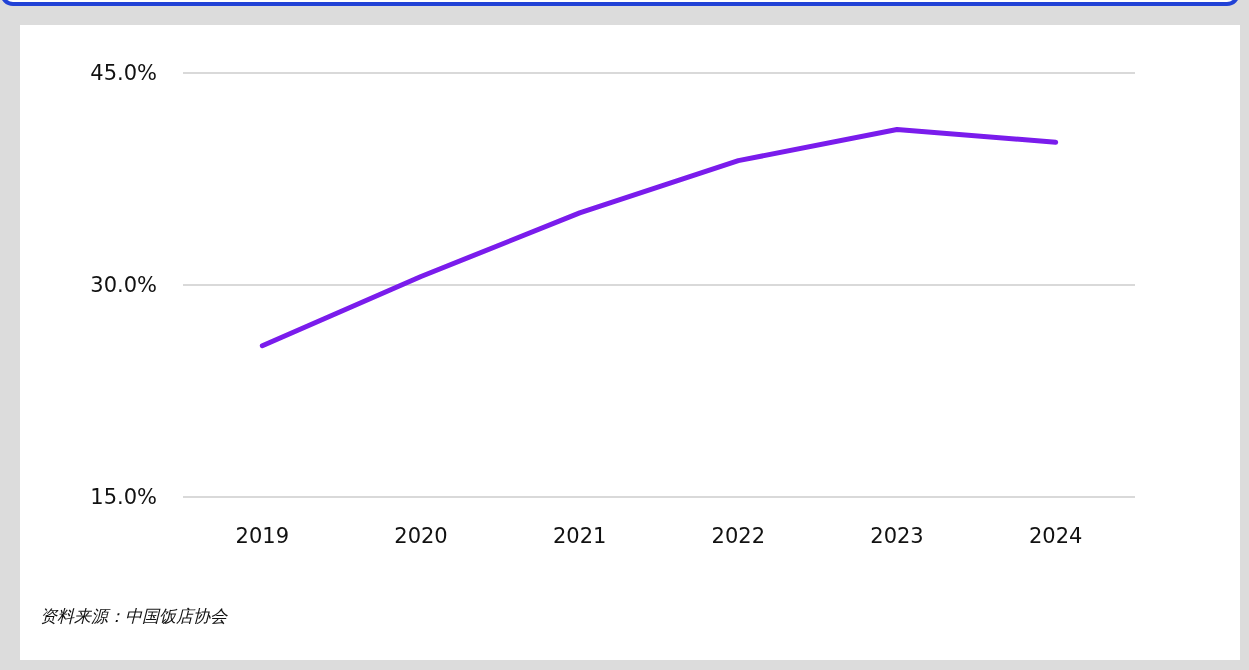 The height and width of the screenshot is (670, 1249). I want to click on y-tick-label: 15.0%, so click(123, 497).